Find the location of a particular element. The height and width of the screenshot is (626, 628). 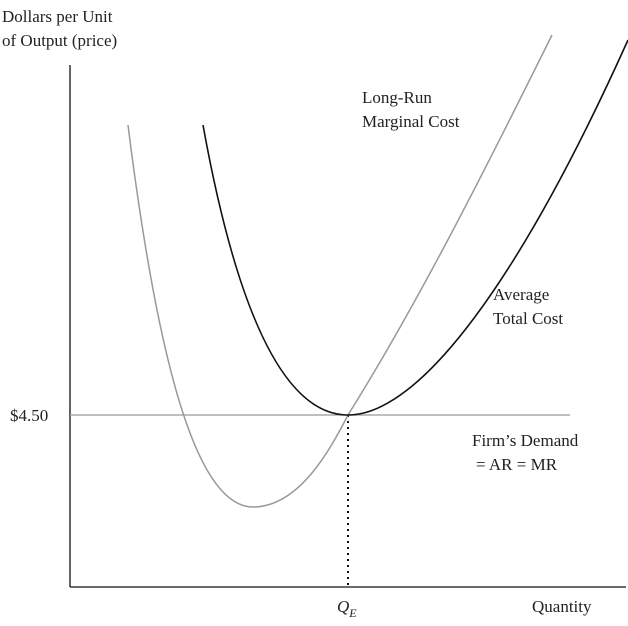

y-axis-label: Dollars per Unit is located at coordinates (57, 16).